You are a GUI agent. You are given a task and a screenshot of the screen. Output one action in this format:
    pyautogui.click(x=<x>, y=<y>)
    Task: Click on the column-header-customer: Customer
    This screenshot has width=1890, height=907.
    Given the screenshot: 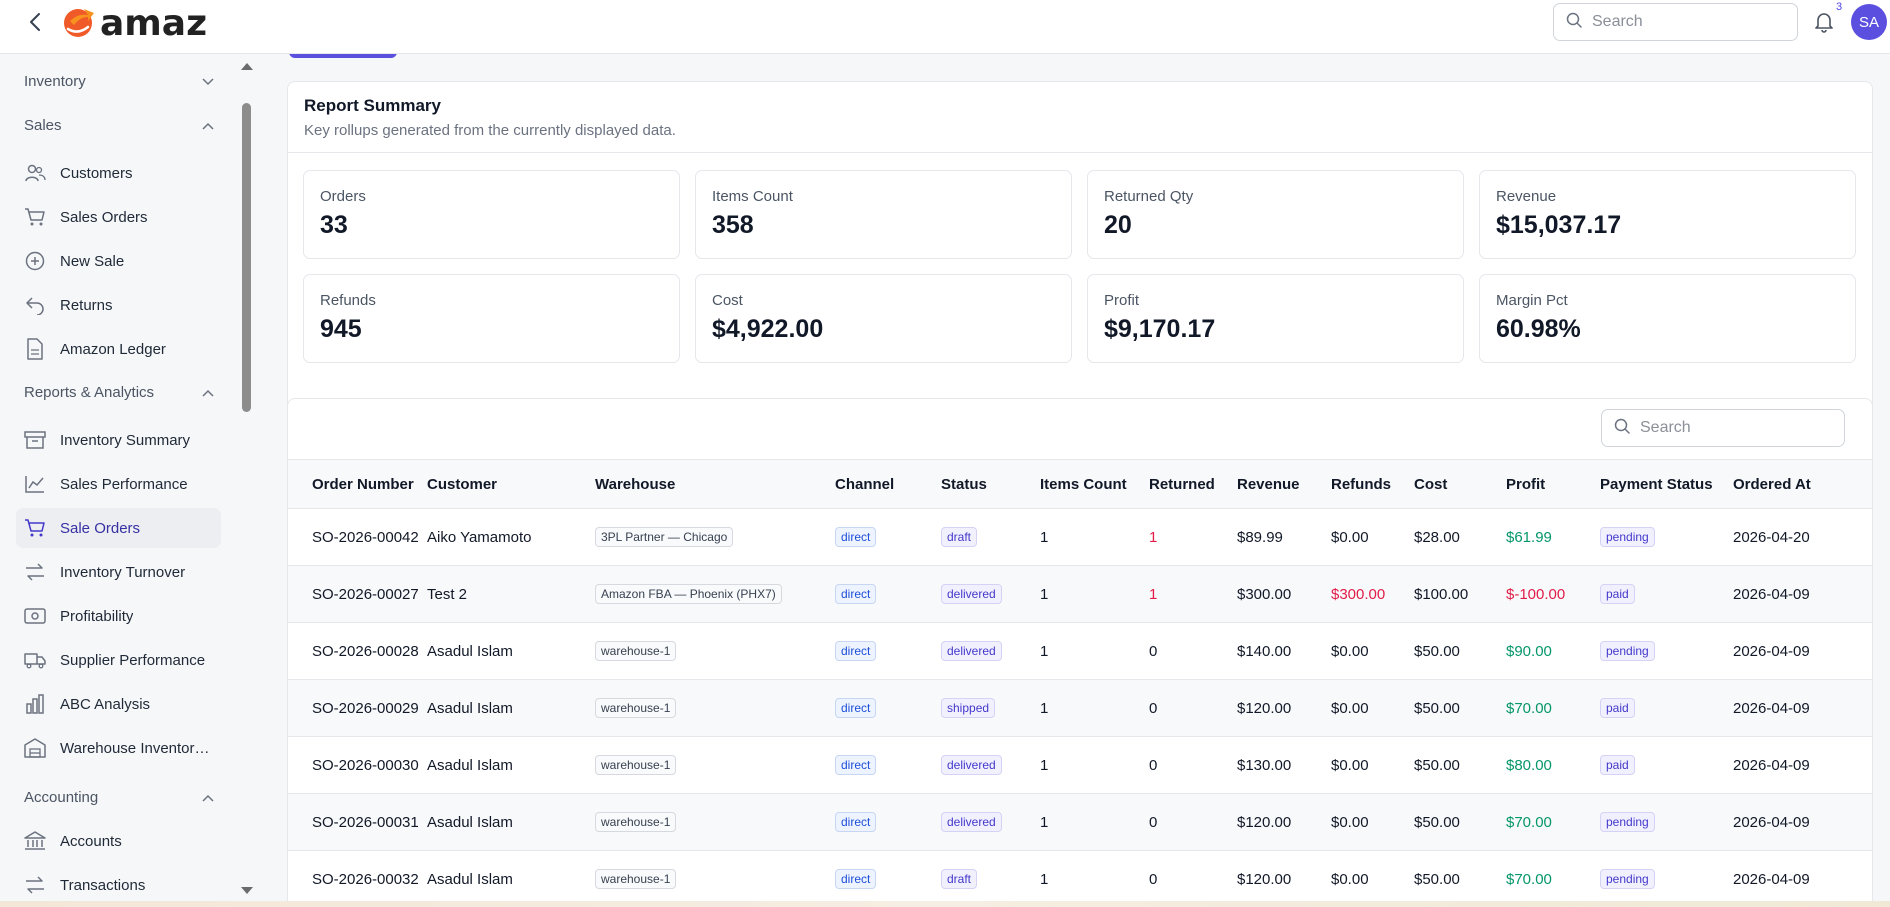 What is the action you would take?
    pyautogui.click(x=511, y=484)
    